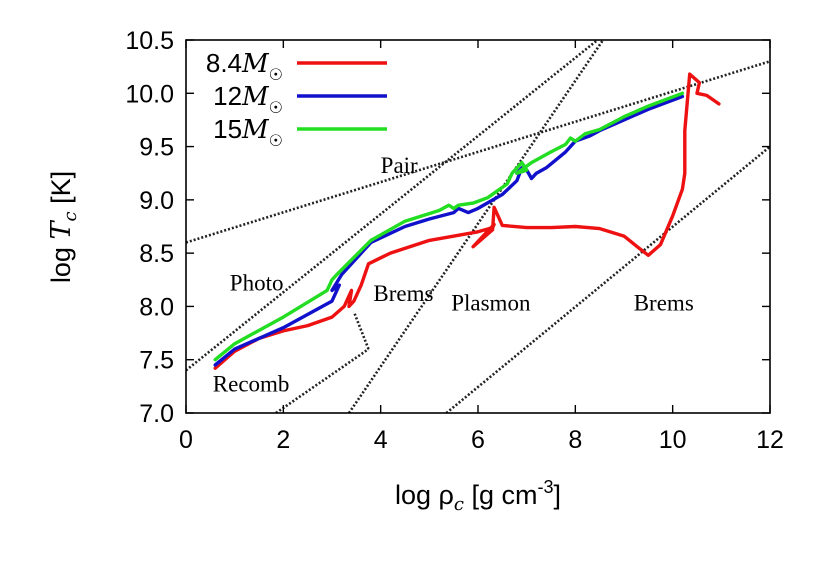  I want to click on x-axis-label: log ρc [g cm-3], so click(478, 496).